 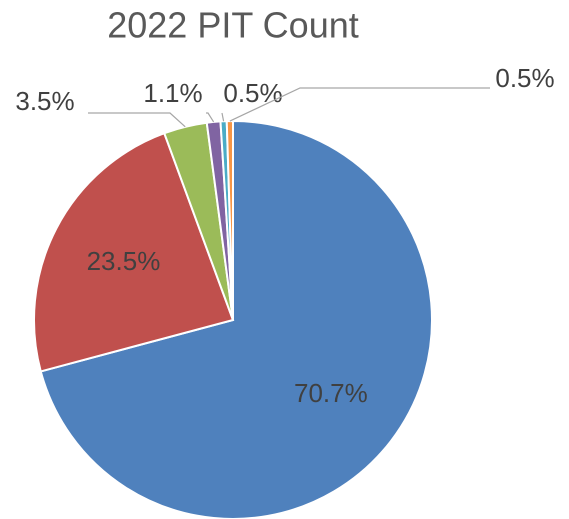 What do you see at coordinates (124, 261) in the screenshot?
I see `data-label: 23.5%` at bounding box center [124, 261].